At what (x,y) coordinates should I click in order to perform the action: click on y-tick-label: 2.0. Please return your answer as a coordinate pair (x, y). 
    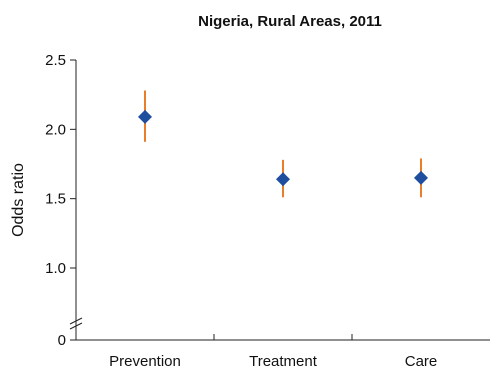
    Looking at the image, I should click on (55, 129).